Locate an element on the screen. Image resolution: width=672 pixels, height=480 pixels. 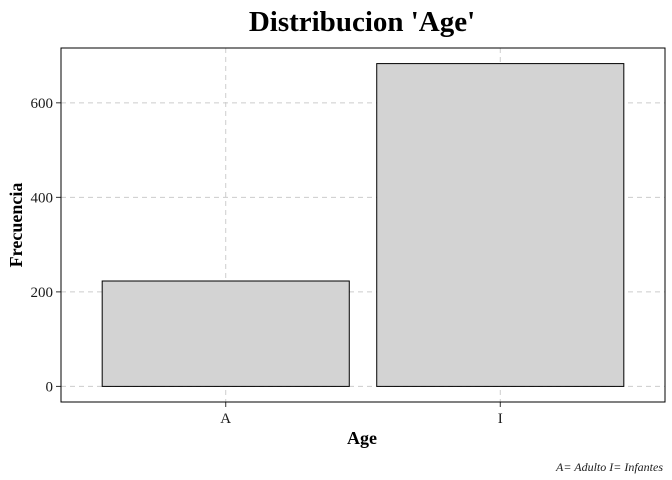
chart-caption: A= Adulto I= Infantes is located at coordinates (609, 467).